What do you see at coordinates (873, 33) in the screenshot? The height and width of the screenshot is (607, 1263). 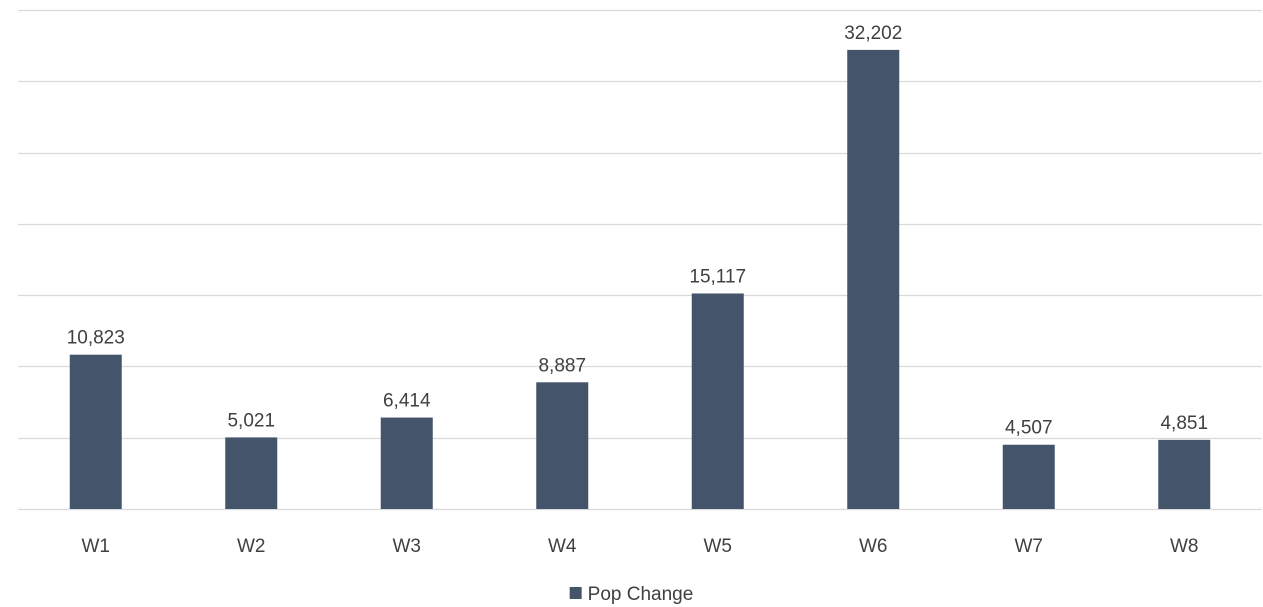 I see `data-label-w6: 32,202` at bounding box center [873, 33].